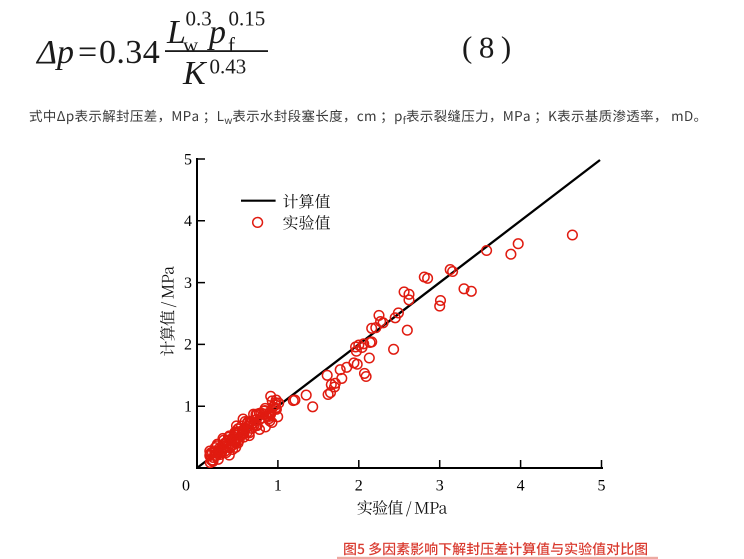  I want to click on svg-text: Δp, so click(54, 52).